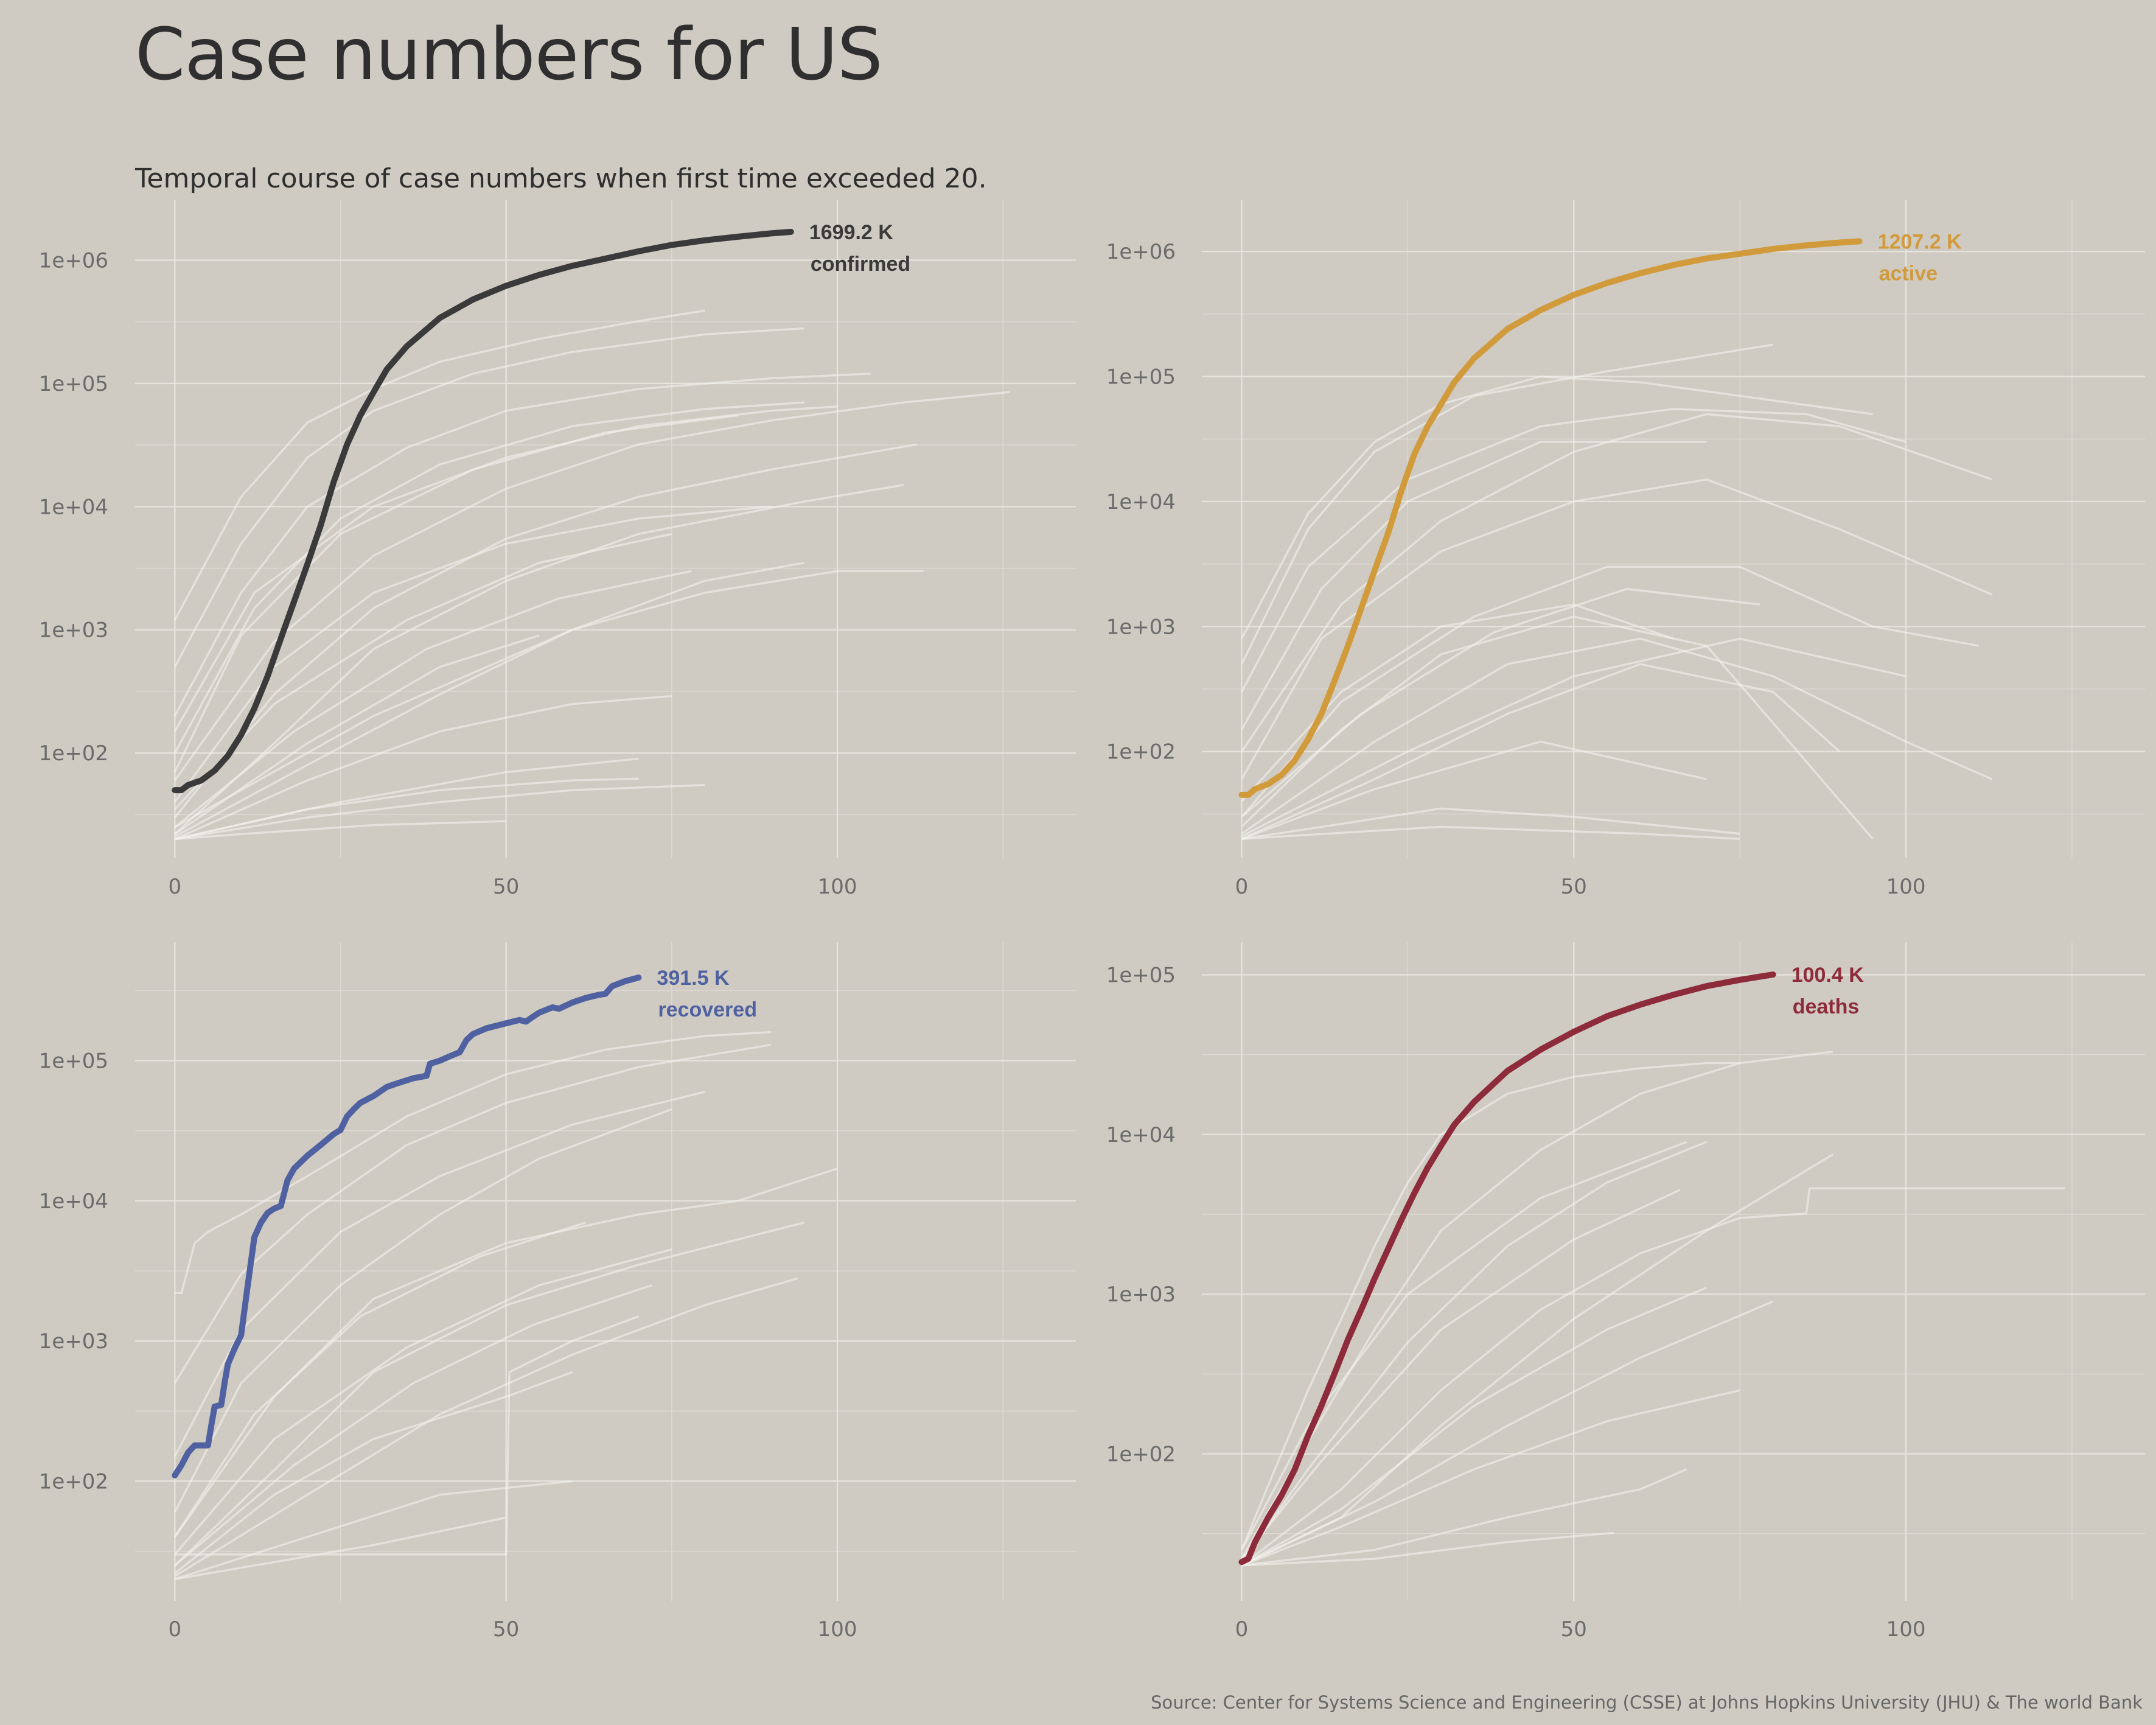 This screenshot has height=1725, width=2156. I want to click on end-series-label: recovered, so click(707, 1009).